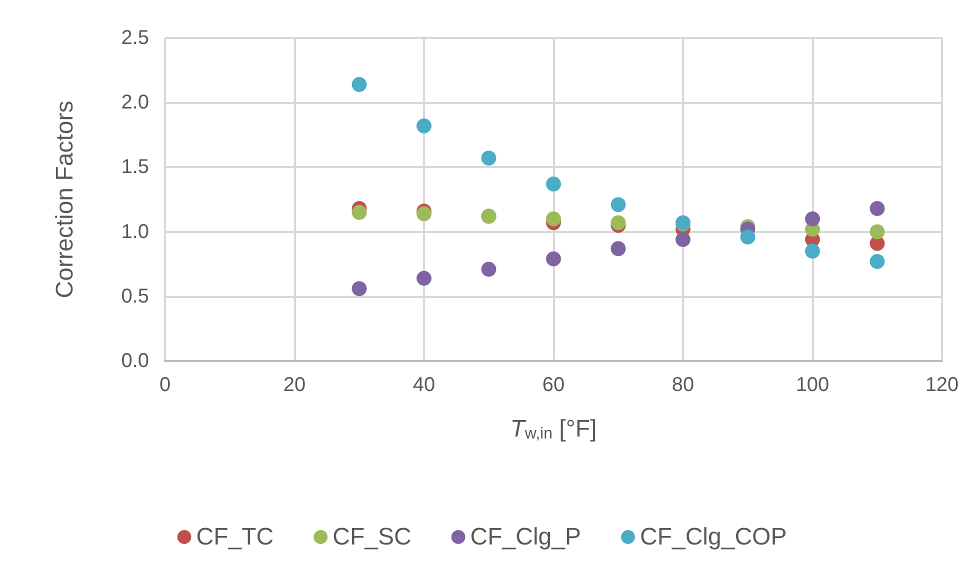 The image size is (964, 582). What do you see at coordinates (553, 429) in the screenshot?
I see `x-axis-title: Tw,in [°F]` at bounding box center [553, 429].